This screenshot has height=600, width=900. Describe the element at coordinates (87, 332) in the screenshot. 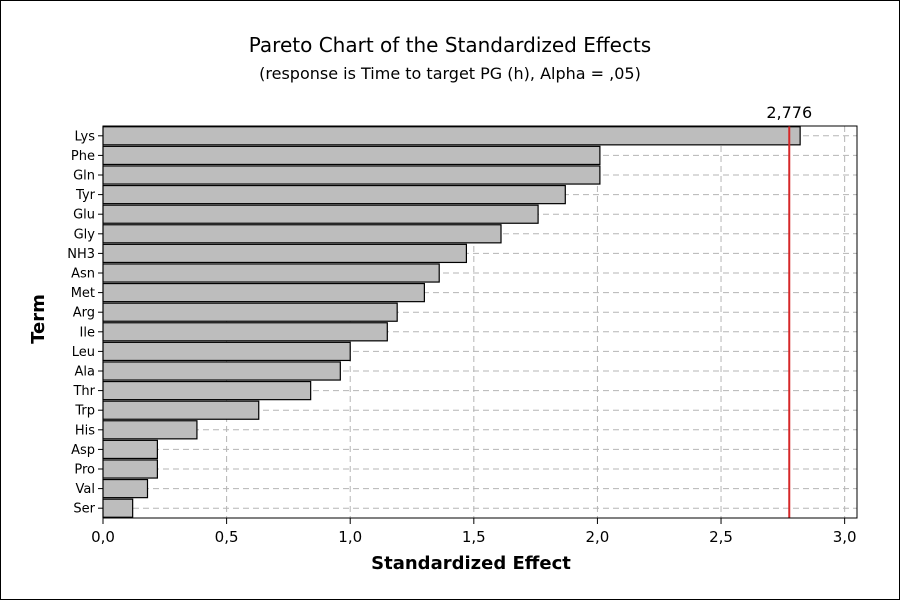

I see `term-label-ile: Ile` at that location.